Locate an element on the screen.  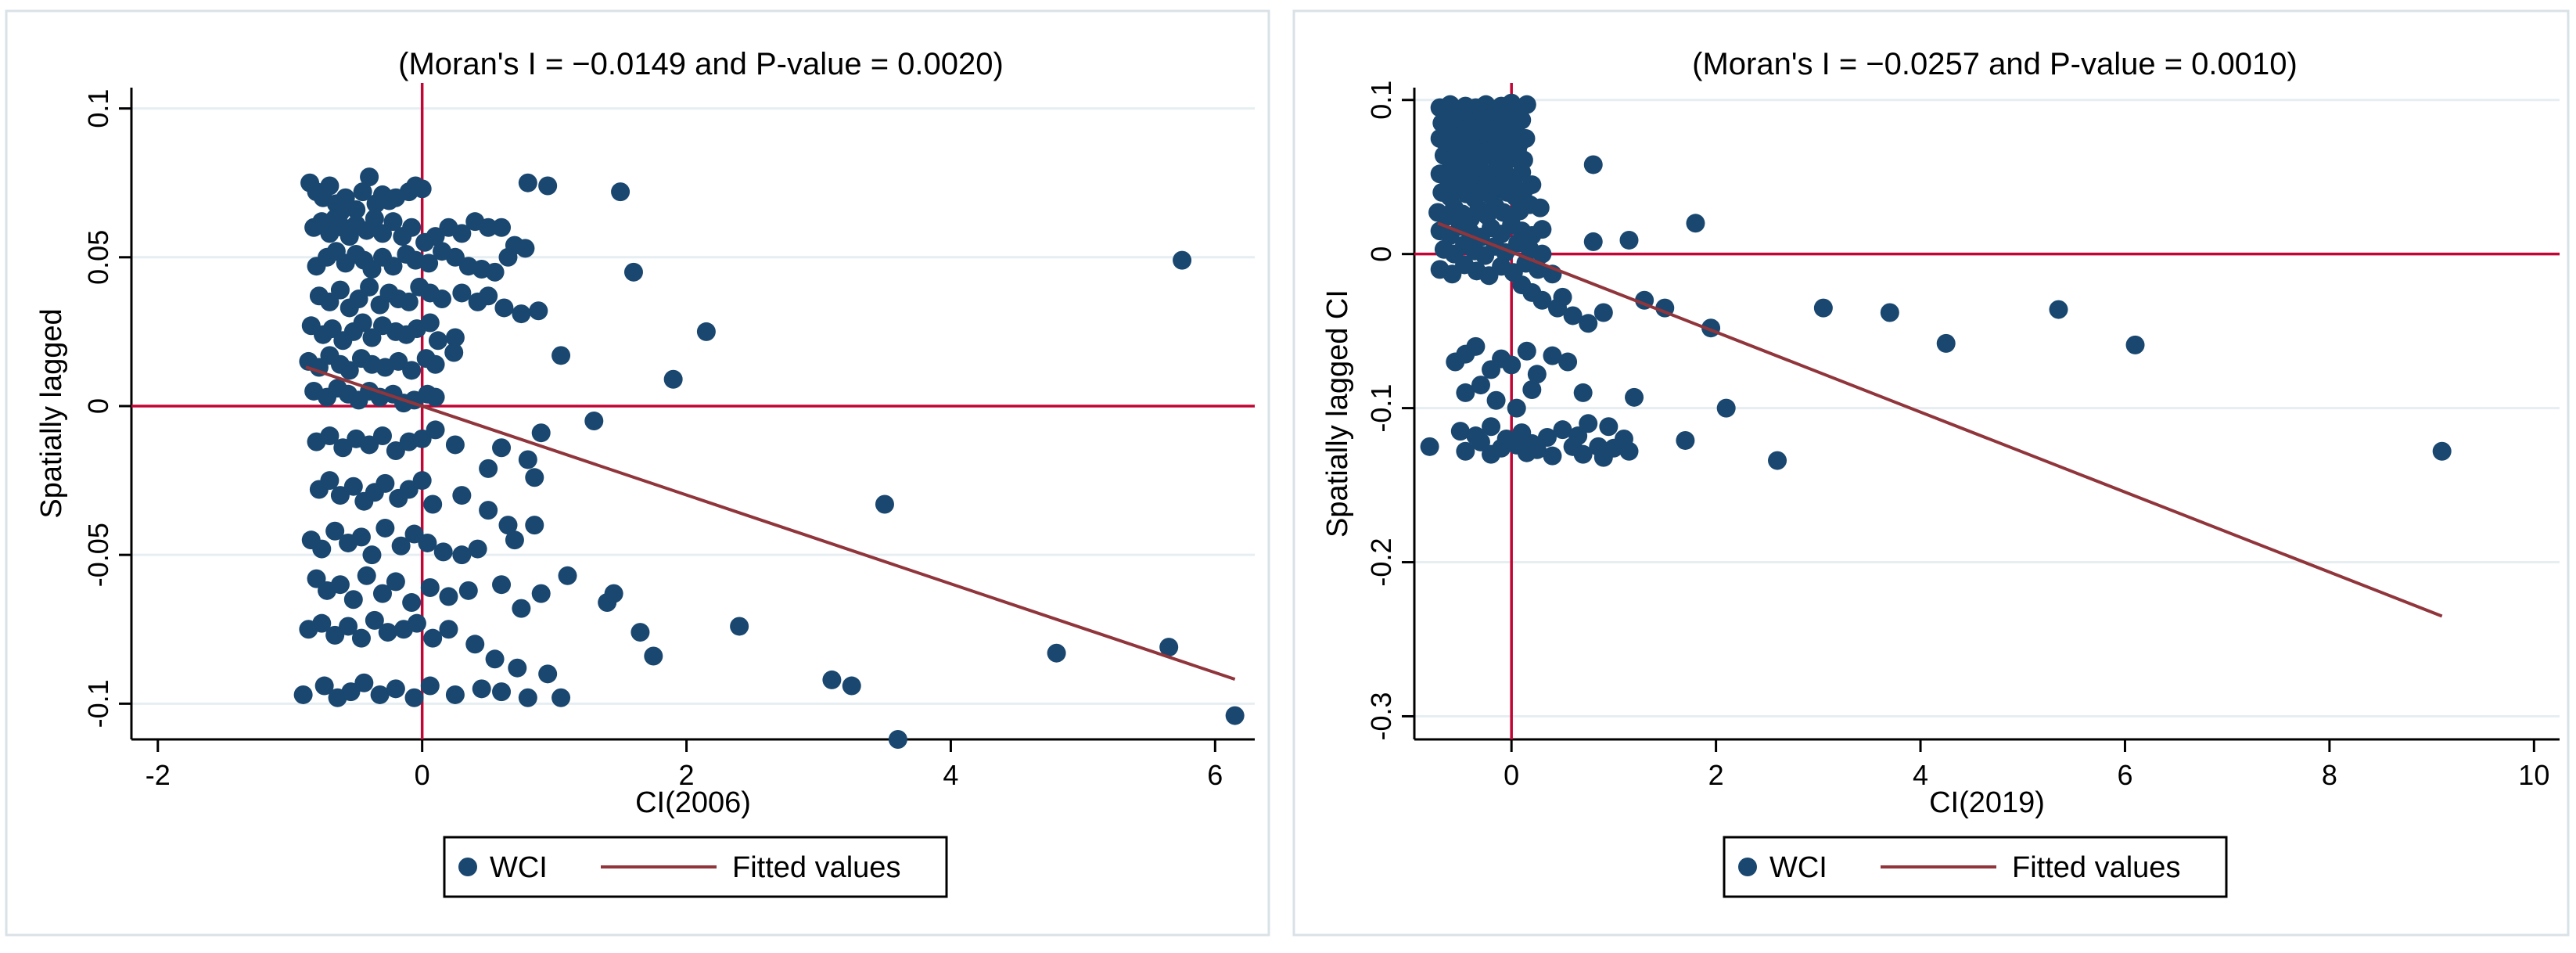
x-tick-label: 0 is located at coordinates (423, 775).